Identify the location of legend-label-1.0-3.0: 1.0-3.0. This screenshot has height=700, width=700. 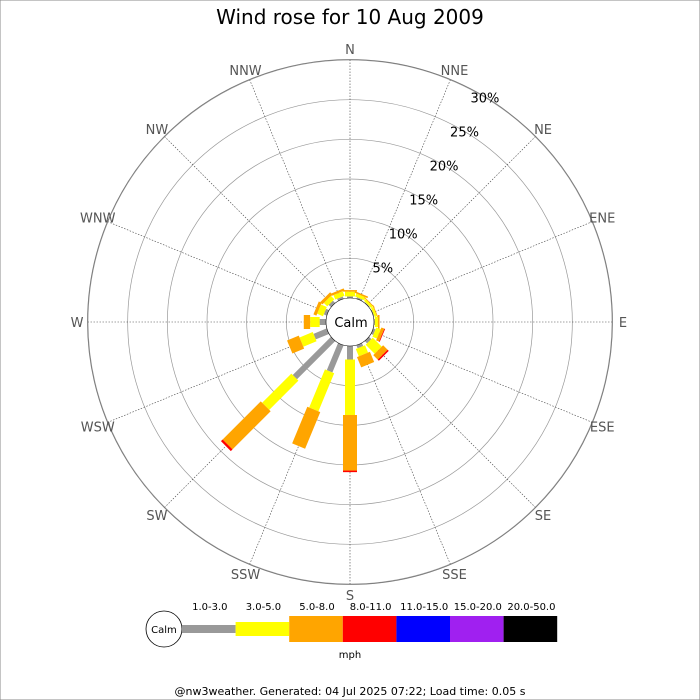
(209, 607).